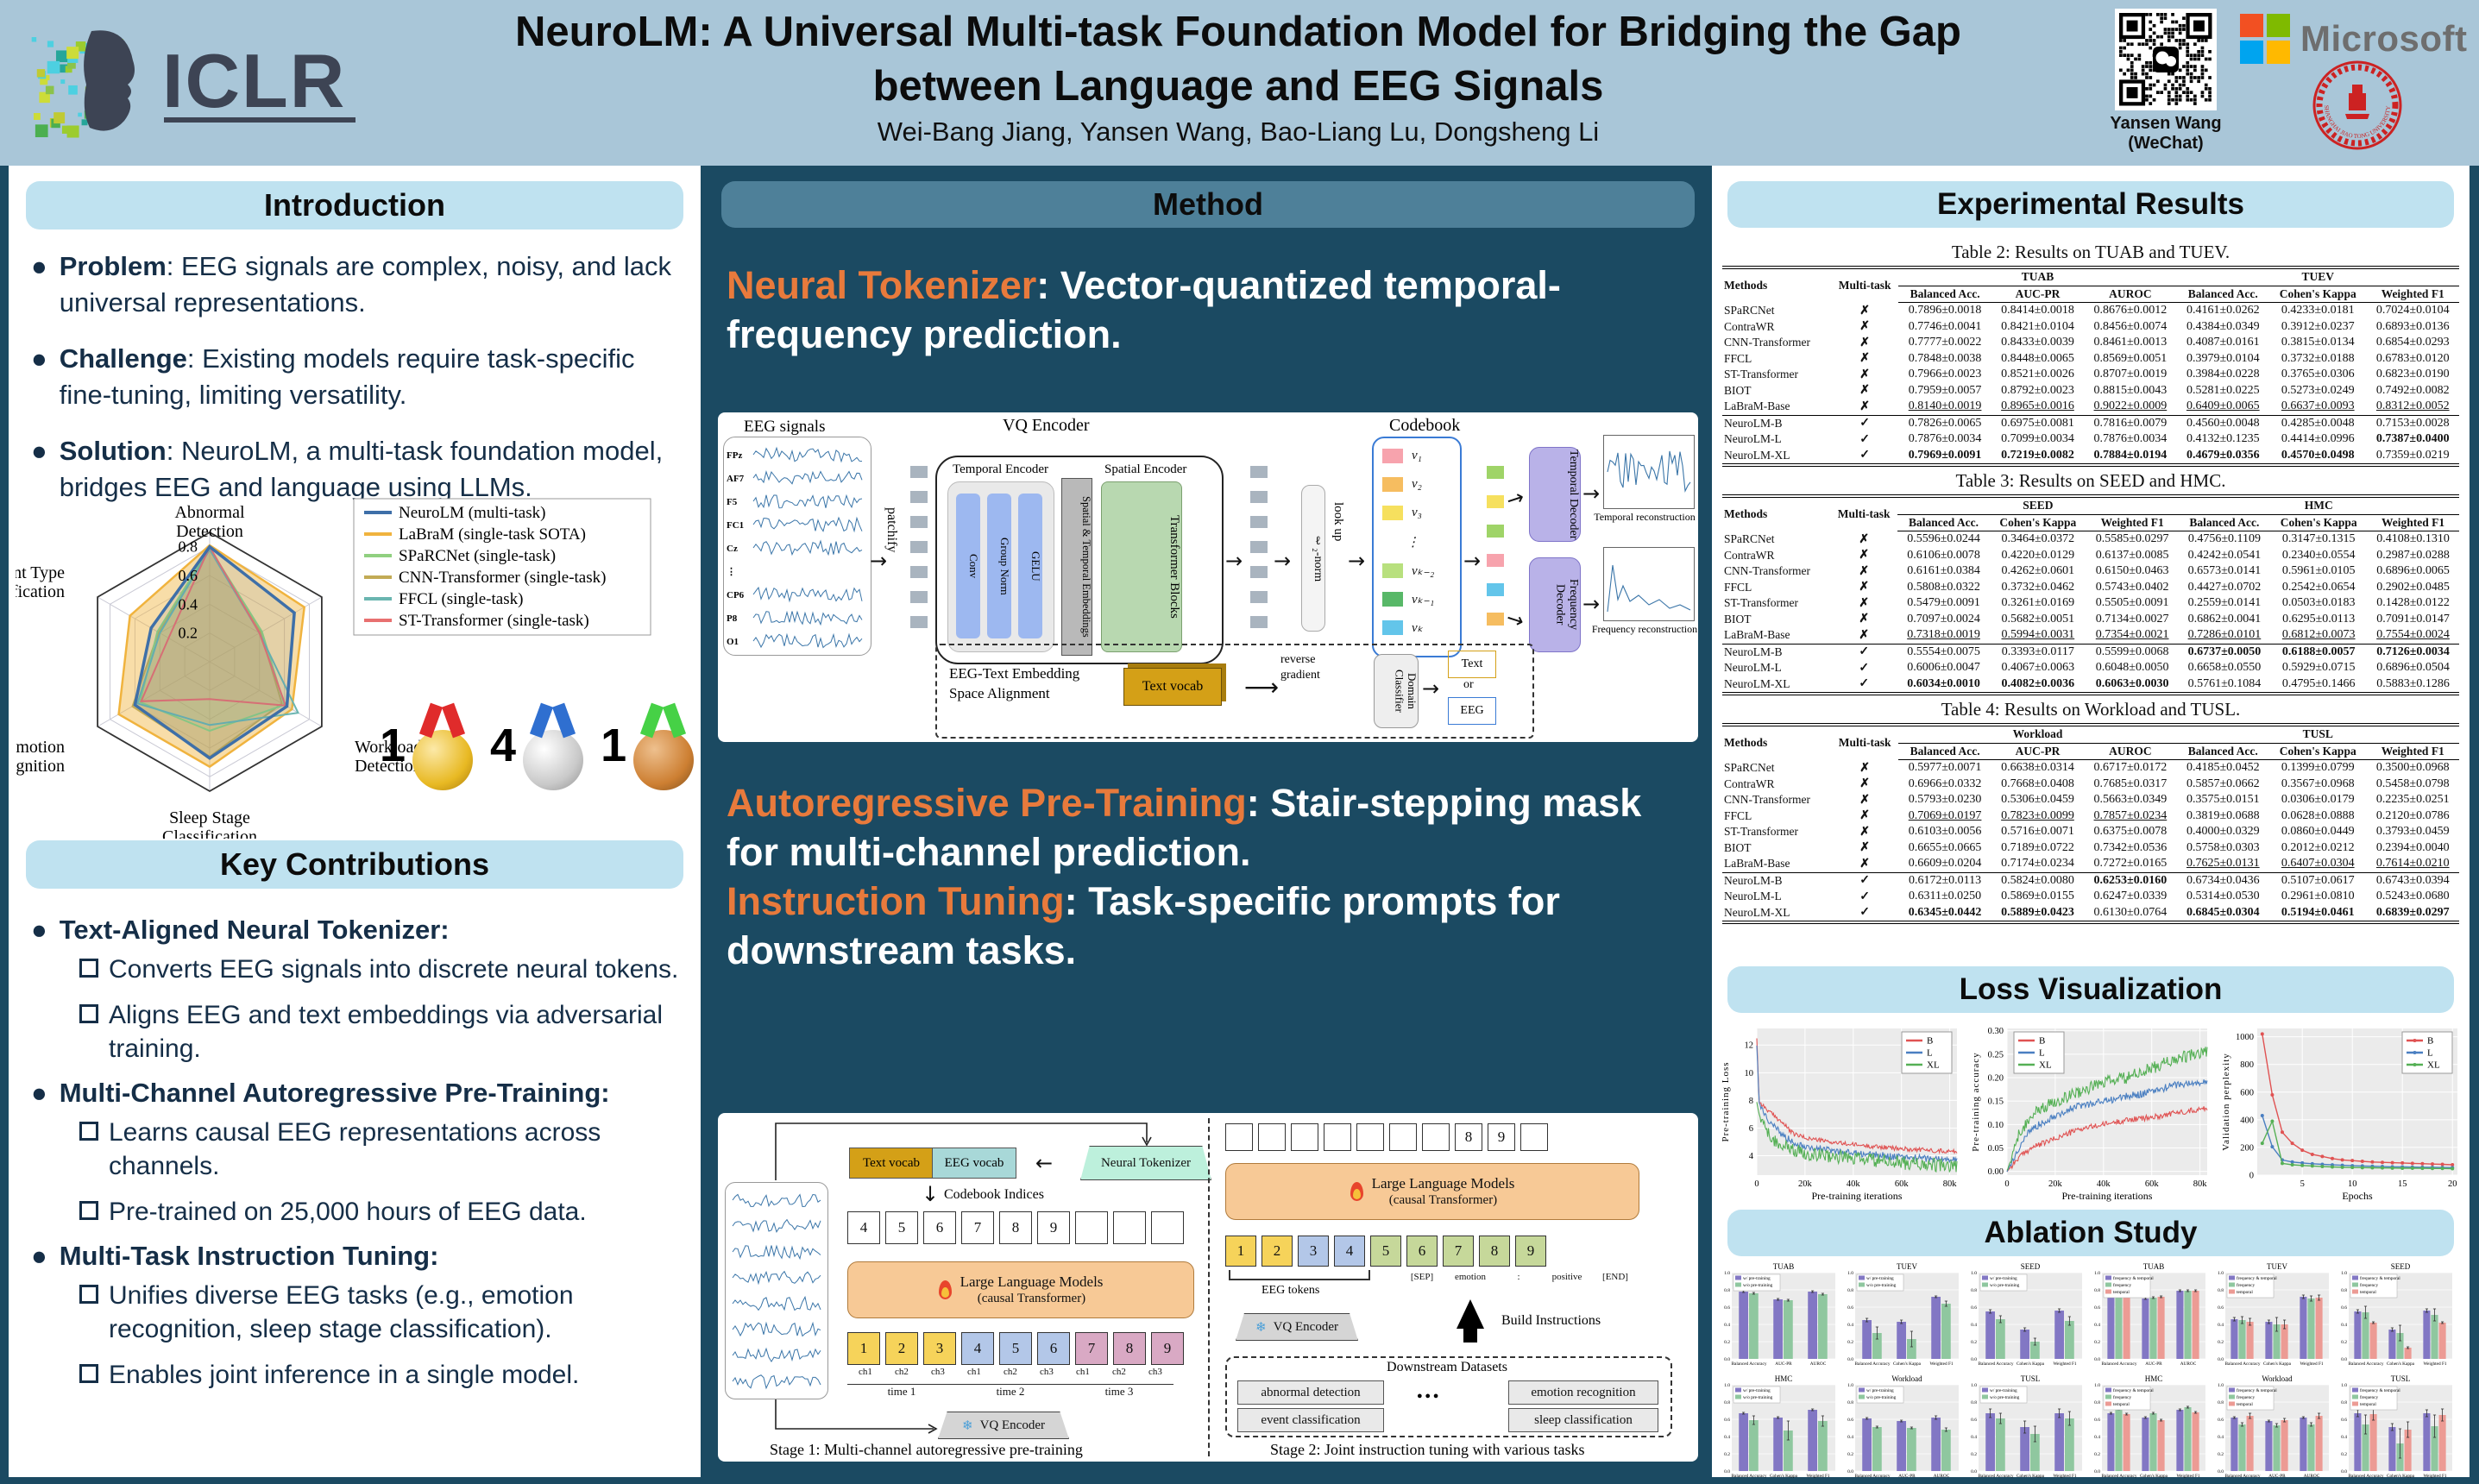  Describe the element at coordinates (1727, 1437) in the screenshot. I see `svg-text: 0.4` at that location.